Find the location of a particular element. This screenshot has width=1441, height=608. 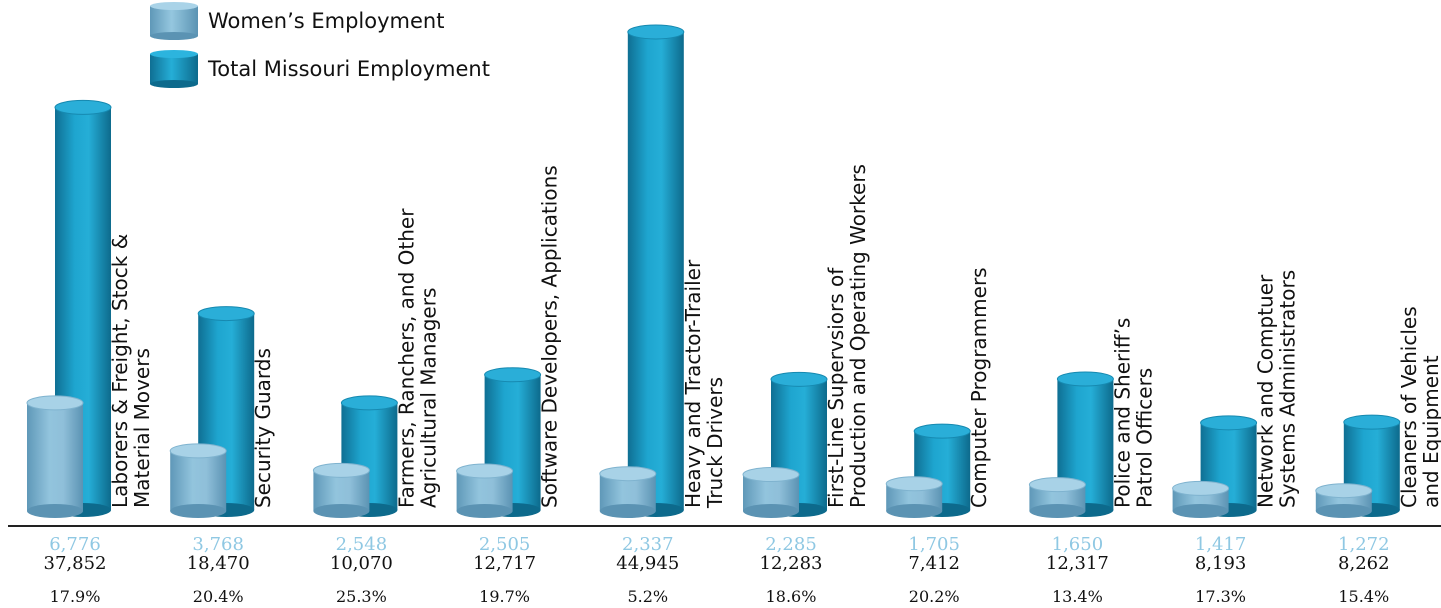

women-value-label-1: 3,768 is located at coordinates (218, 544).